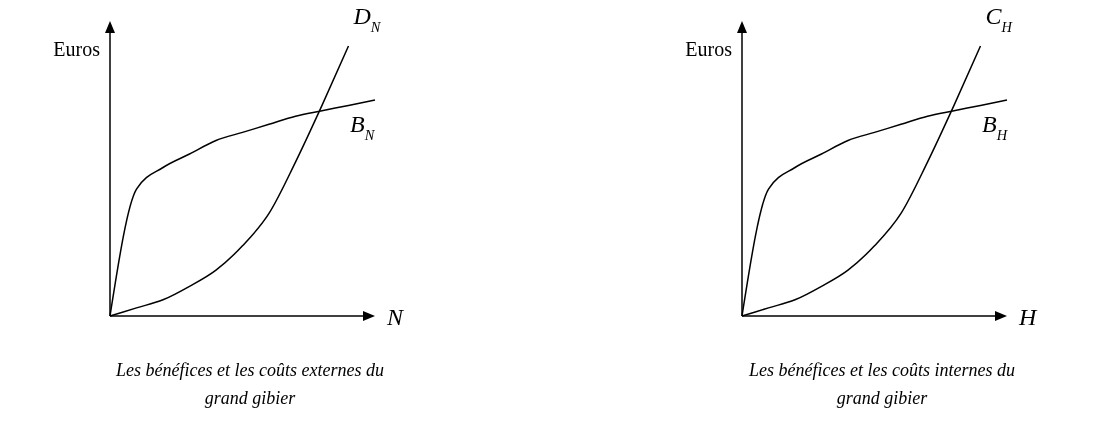 The image size is (1108, 424). What do you see at coordinates (395, 317) in the screenshot?
I see `x-axis-title: N` at bounding box center [395, 317].